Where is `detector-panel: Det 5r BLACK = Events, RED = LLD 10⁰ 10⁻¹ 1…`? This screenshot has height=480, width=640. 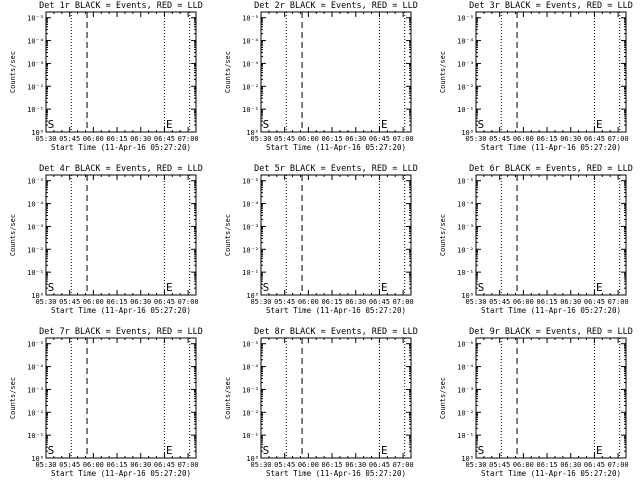
detector-panel: Det 5r BLACK = Events, RED = LLD 10⁰ 10⁻¹ 1… is located at coordinates (321, 239).